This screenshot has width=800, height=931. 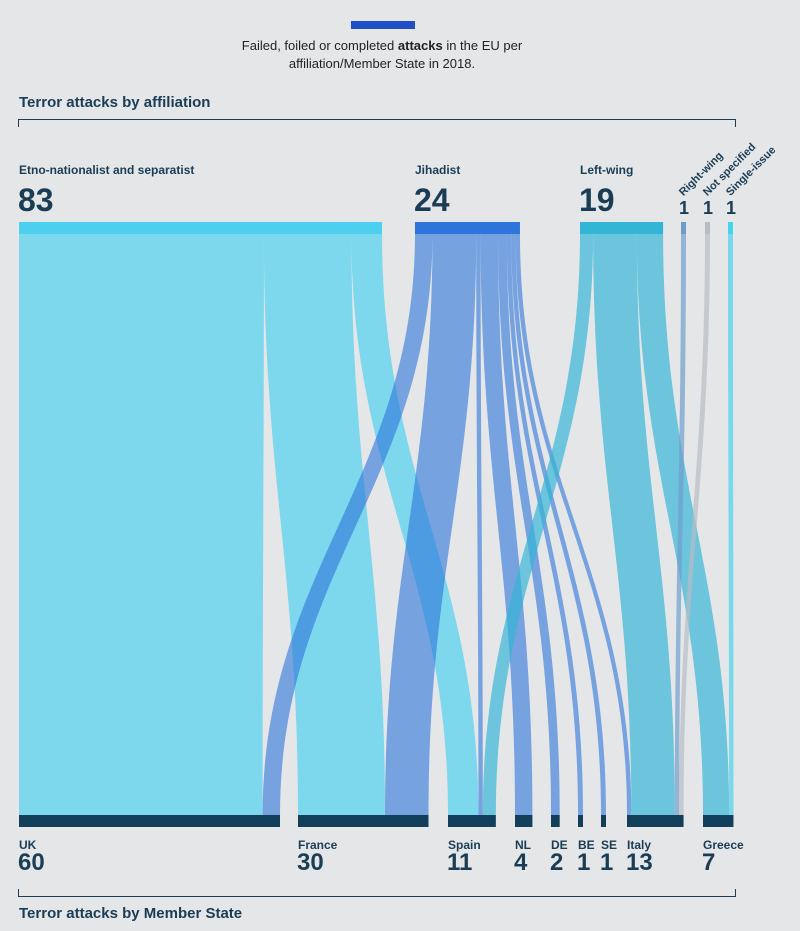 What do you see at coordinates (482, 45) in the screenshot?
I see `legend-suffix: in the EU per` at bounding box center [482, 45].